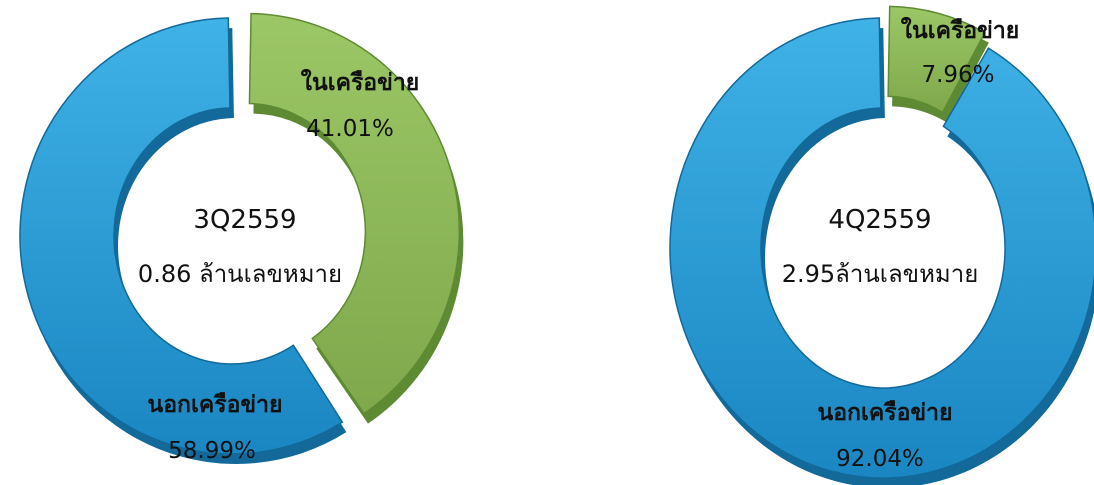 This screenshot has height=485, width=1094. I want to click on slice-percent-in-network: 7.96%, so click(957, 75).